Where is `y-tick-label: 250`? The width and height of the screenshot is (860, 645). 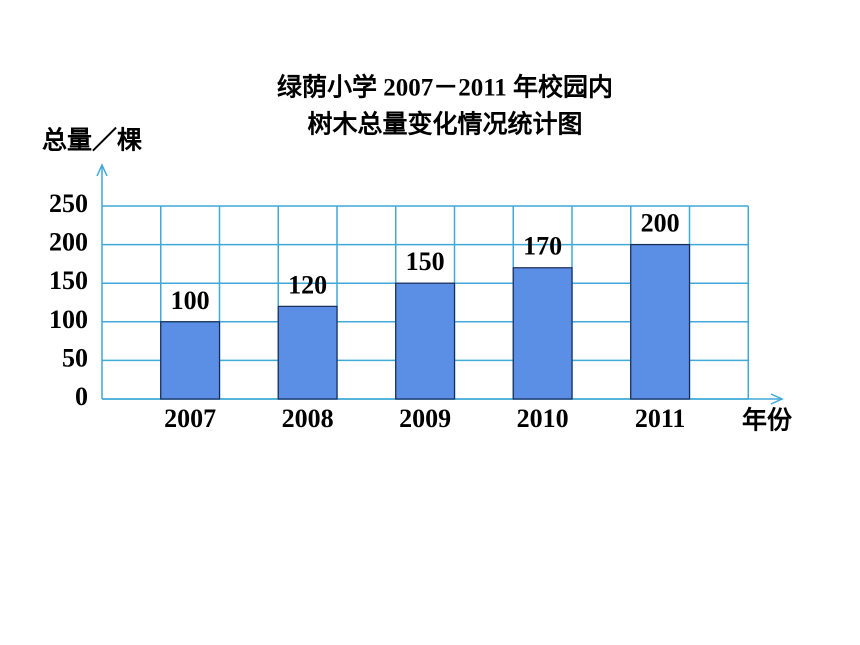 y-tick-label: 250 is located at coordinates (68, 203).